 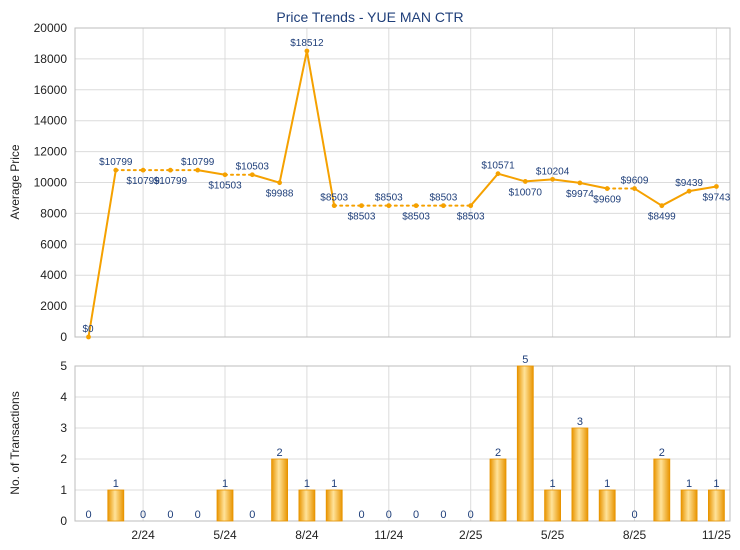 I want to click on price-point-label: $9439, so click(x=689, y=183).